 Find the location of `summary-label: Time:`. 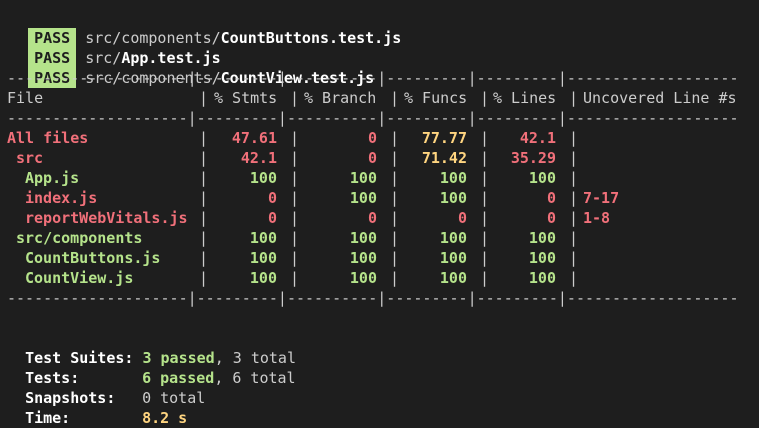

summary-label: Time: is located at coordinates (48, 418).